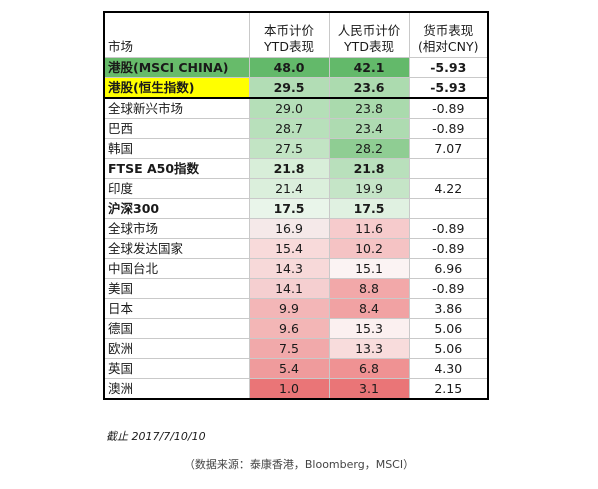 This screenshot has height=489, width=598. What do you see at coordinates (369, 248) in the screenshot?
I see `rmb-ytd-value: 10.2` at bounding box center [369, 248].